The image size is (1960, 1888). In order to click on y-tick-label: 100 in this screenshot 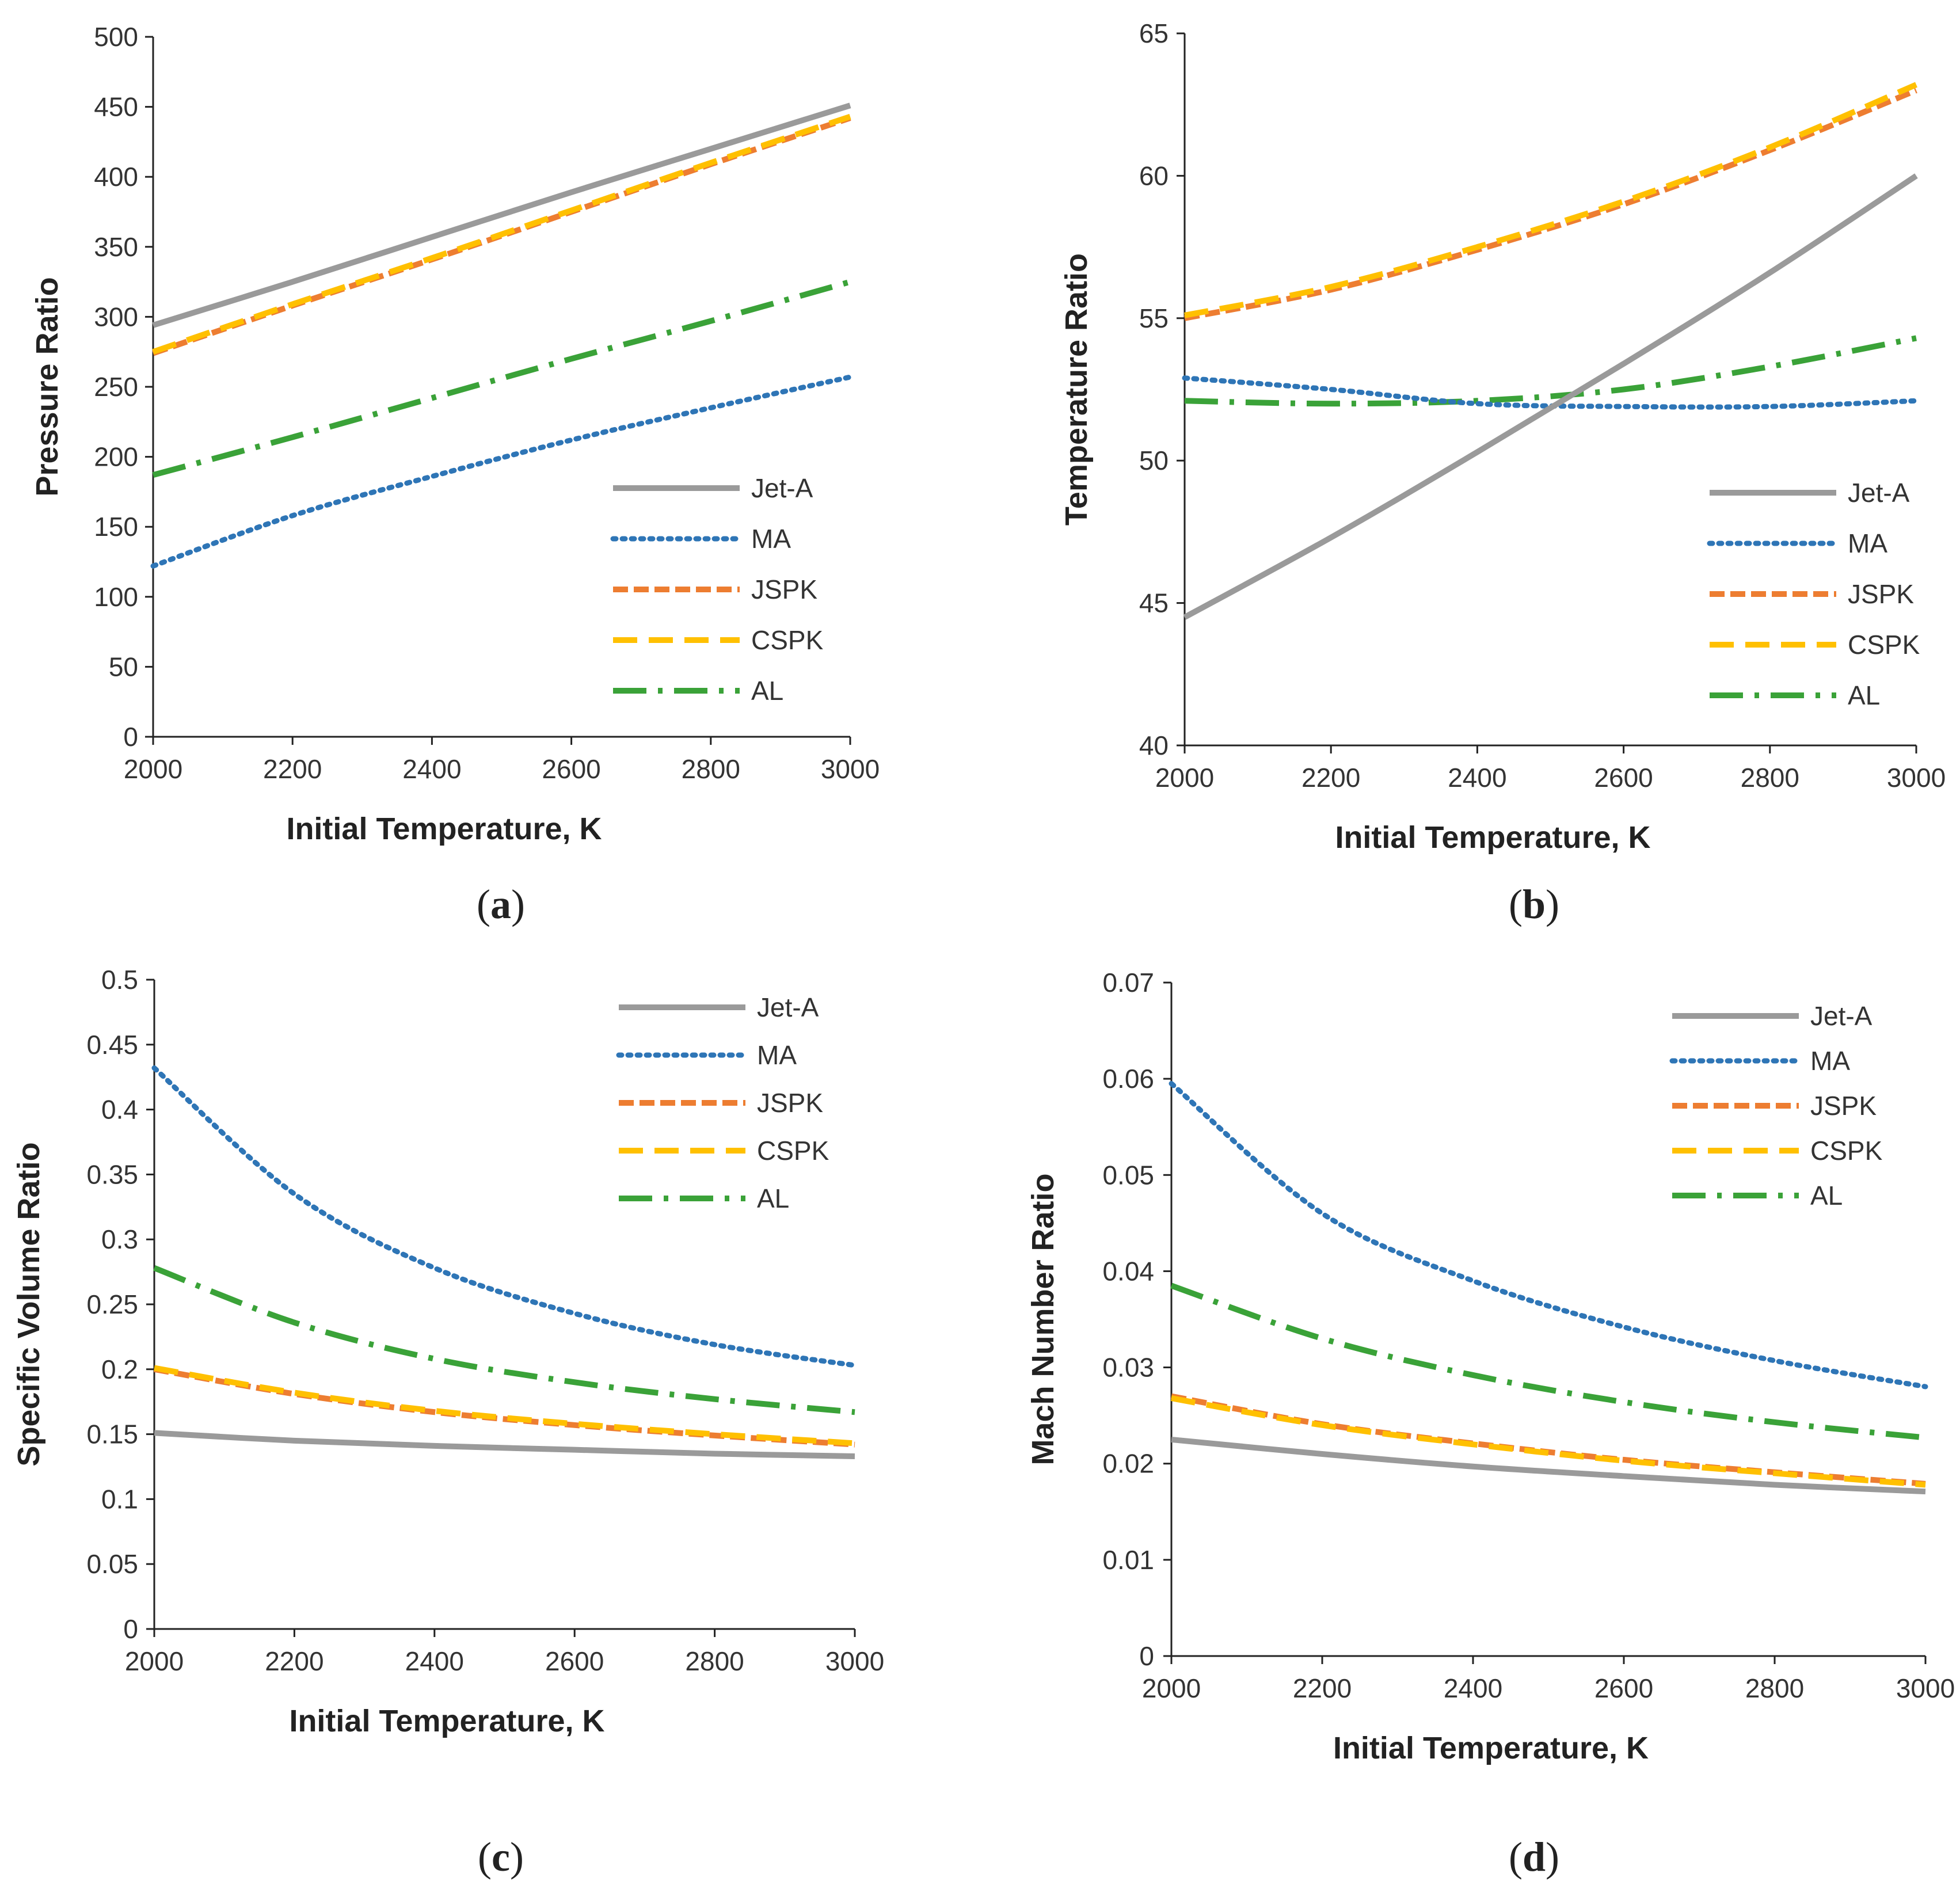, I will do `click(116, 597)`.